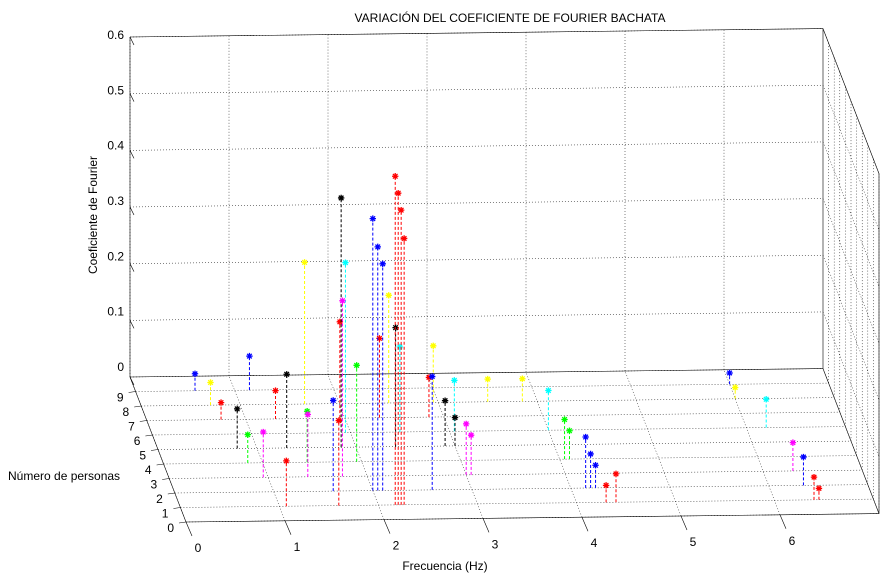 Image resolution: width=885 pixels, height=577 pixels. What do you see at coordinates (64, 476) in the screenshot?
I see `y-axis-label: Número de personas` at bounding box center [64, 476].